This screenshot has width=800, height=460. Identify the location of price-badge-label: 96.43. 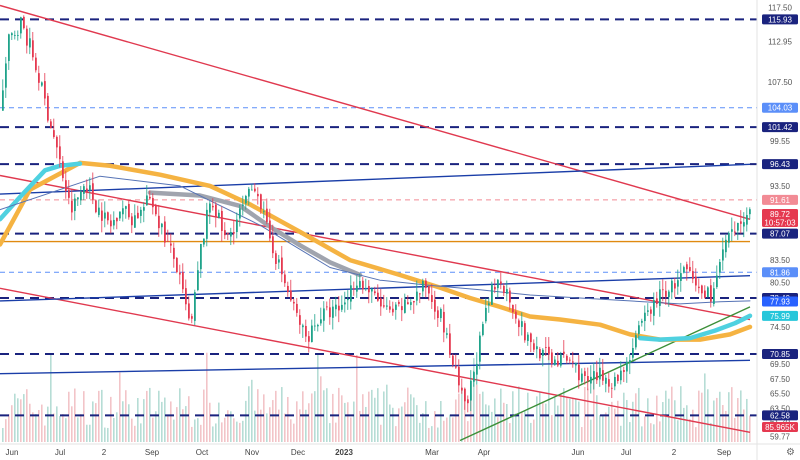
(780, 164).